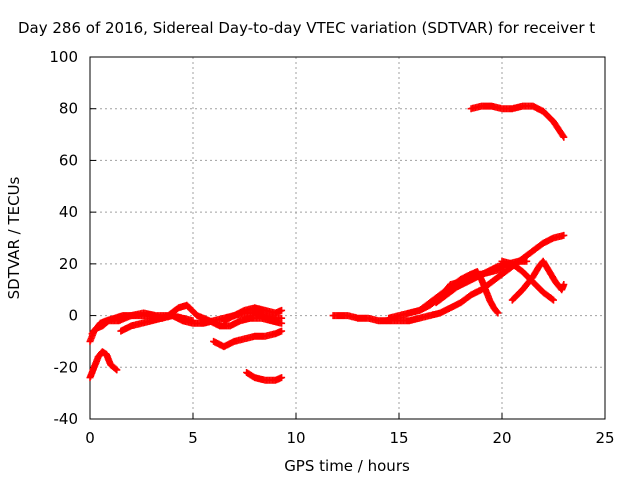 The width and height of the screenshot is (640, 480). Describe the element at coordinates (68, 160) in the screenshot. I see `y-tick-label: 60` at that location.